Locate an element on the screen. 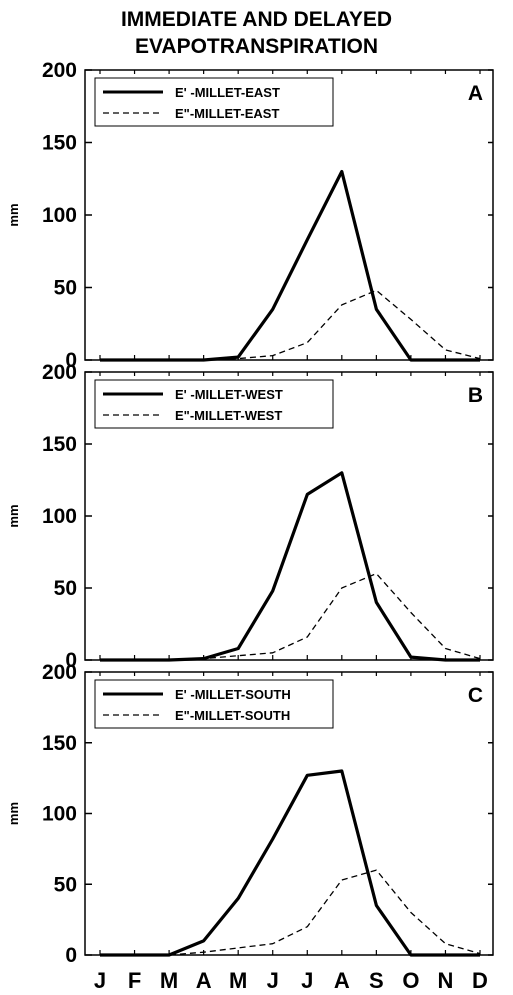 The height and width of the screenshot is (995, 513). legend-label: E"-MILLET-SOUTH is located at coordinates (232, 715).